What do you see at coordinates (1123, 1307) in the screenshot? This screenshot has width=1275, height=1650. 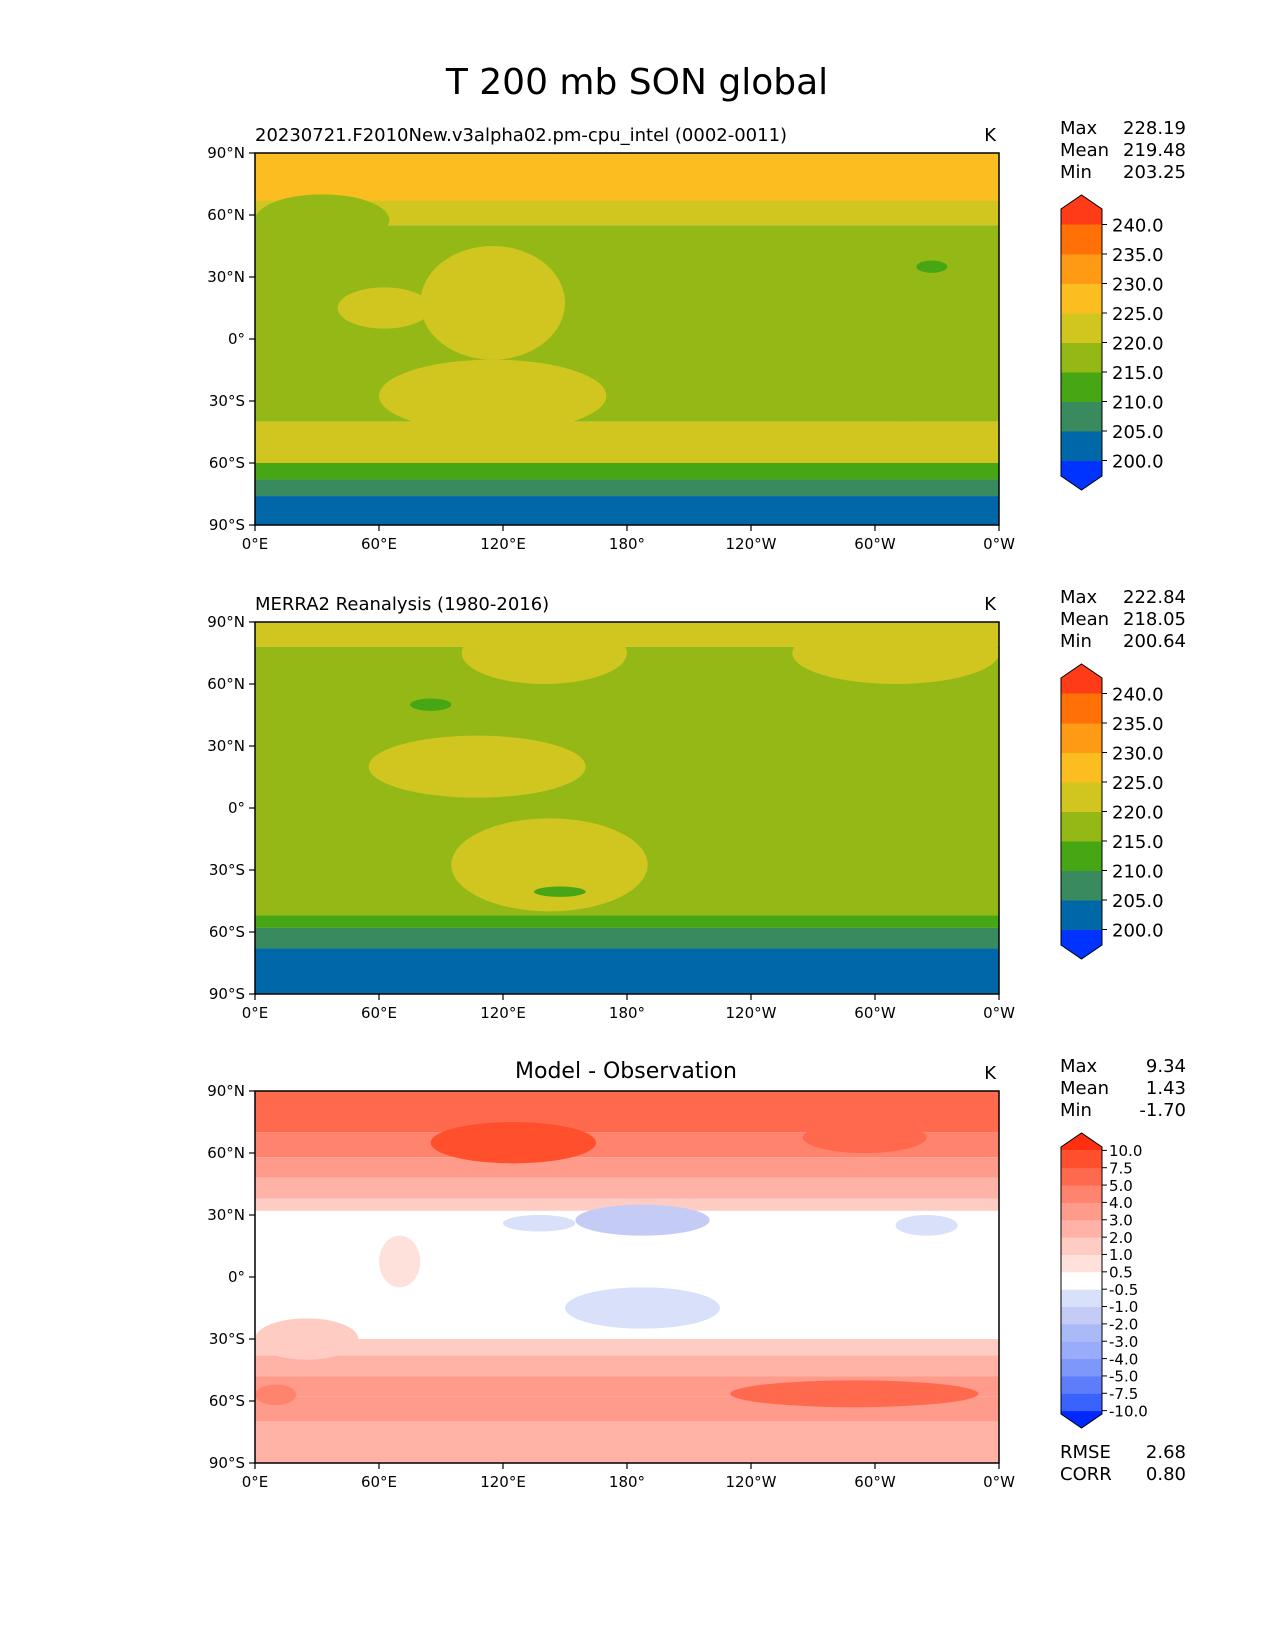 I see `colorbar-label: -1.0` at bounding box center [1123, 1307].